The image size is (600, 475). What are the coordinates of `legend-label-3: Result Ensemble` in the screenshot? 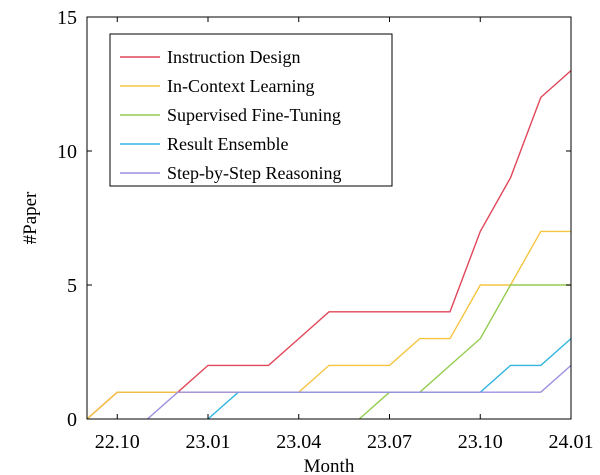 It's located at (227, 144).